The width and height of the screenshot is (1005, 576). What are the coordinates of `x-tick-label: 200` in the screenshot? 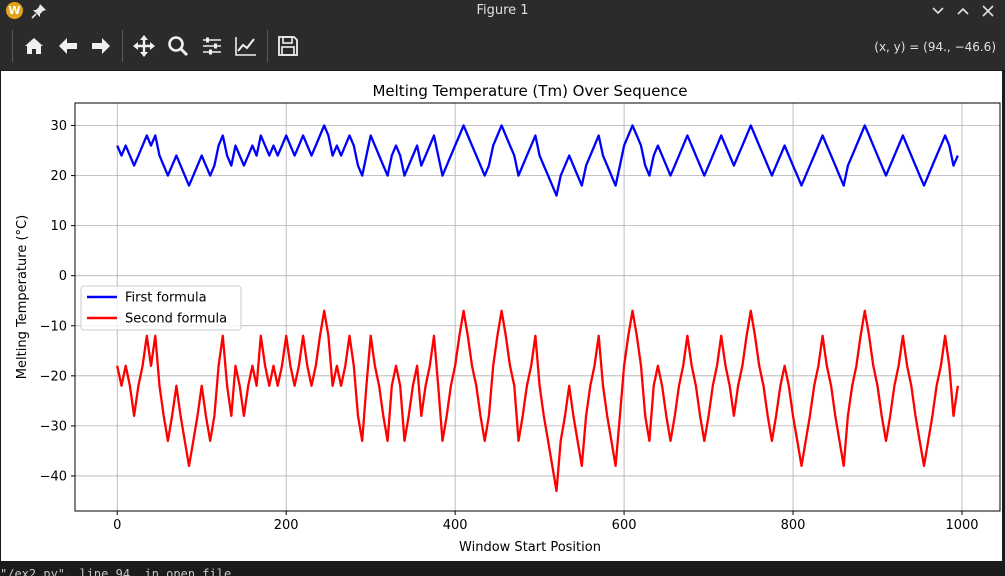 It's located at (286, 525).